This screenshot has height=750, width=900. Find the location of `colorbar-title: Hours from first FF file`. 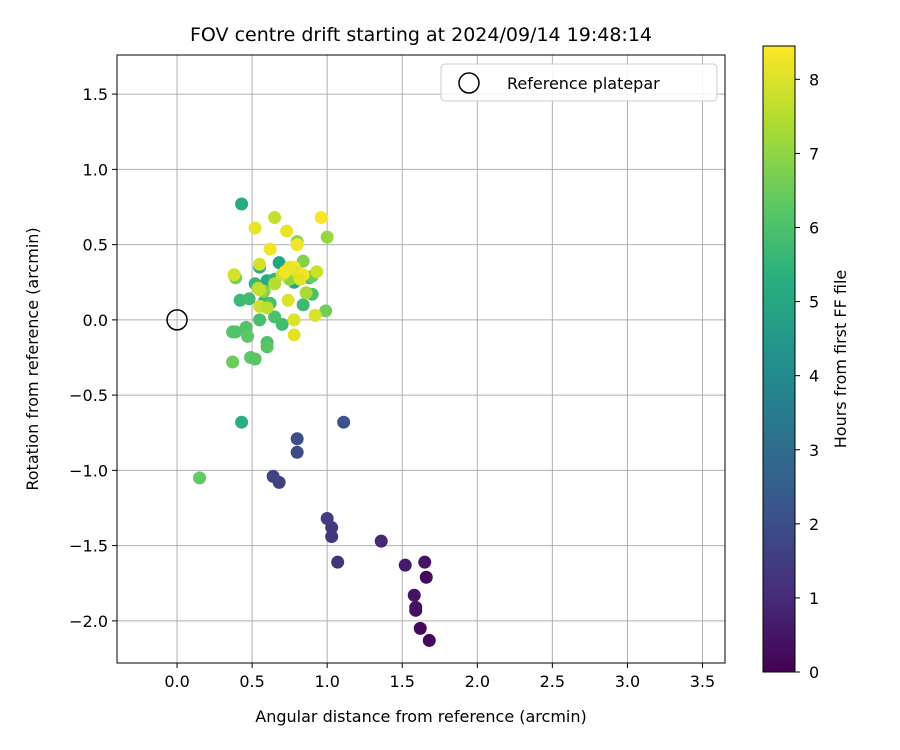

colorbar-title: Hours from first FF file is located at coordinates (840, 359).